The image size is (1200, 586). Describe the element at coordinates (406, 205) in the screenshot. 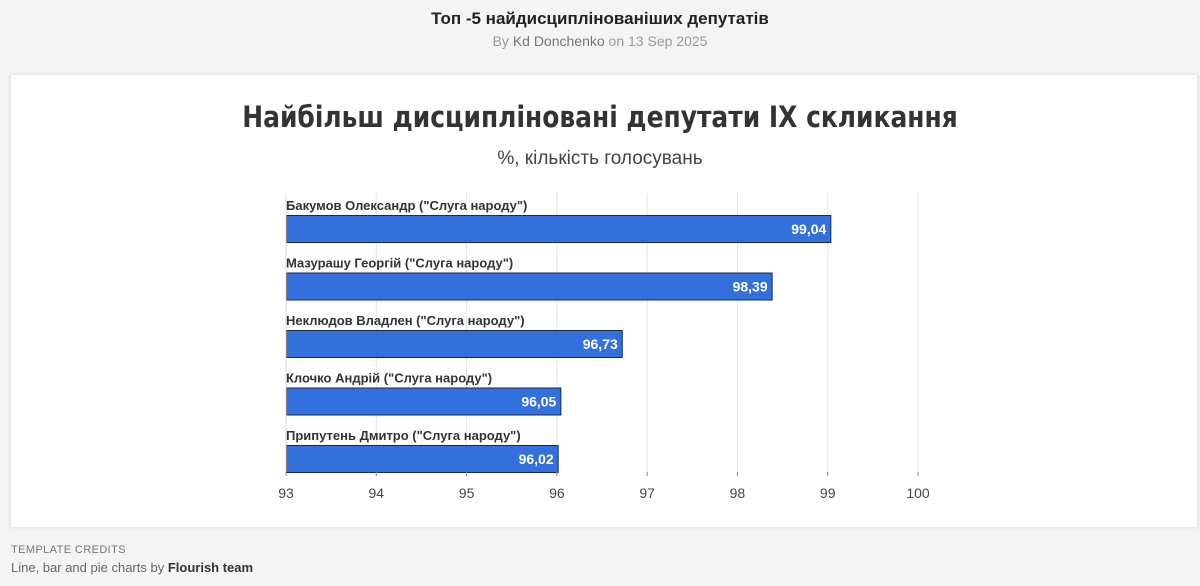

I see `category-label: Бакумов Олександр ("Слуга народу")` at that location.